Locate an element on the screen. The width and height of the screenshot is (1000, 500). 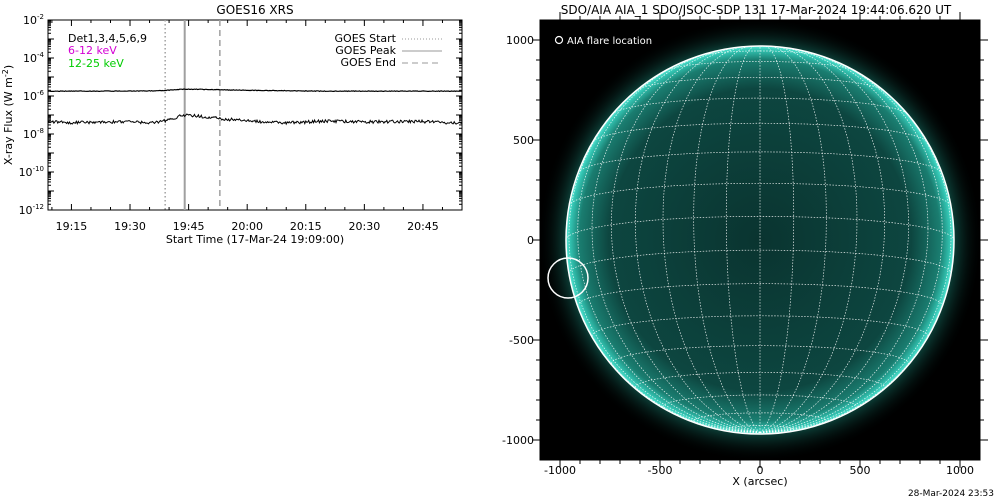
aia-y-tick-label: 0 is located at coordinates (530, 240).